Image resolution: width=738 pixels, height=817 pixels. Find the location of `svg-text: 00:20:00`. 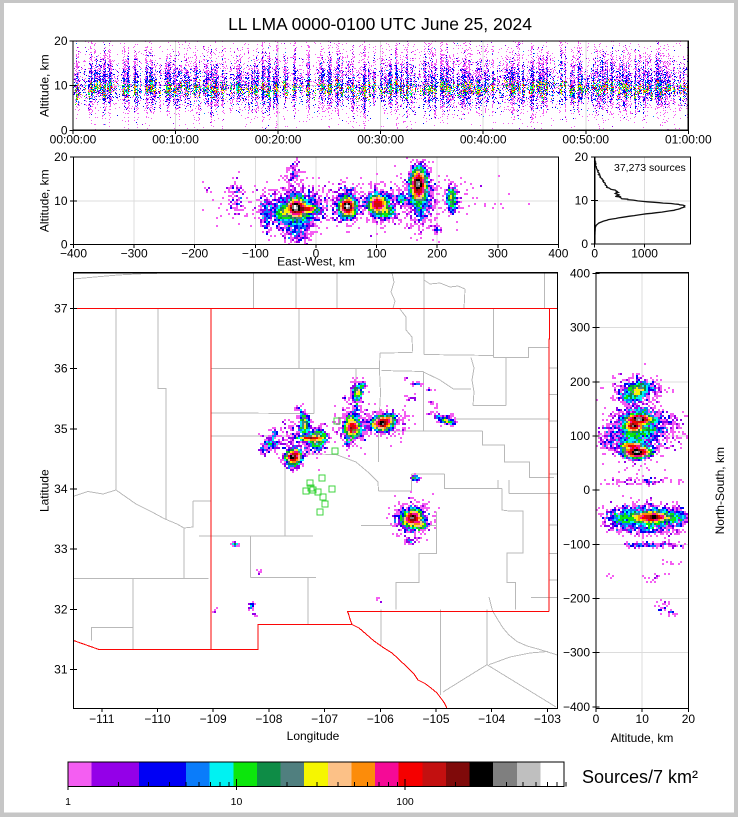

svg-text: 00:20:00 is located at coordinates (278, 140).